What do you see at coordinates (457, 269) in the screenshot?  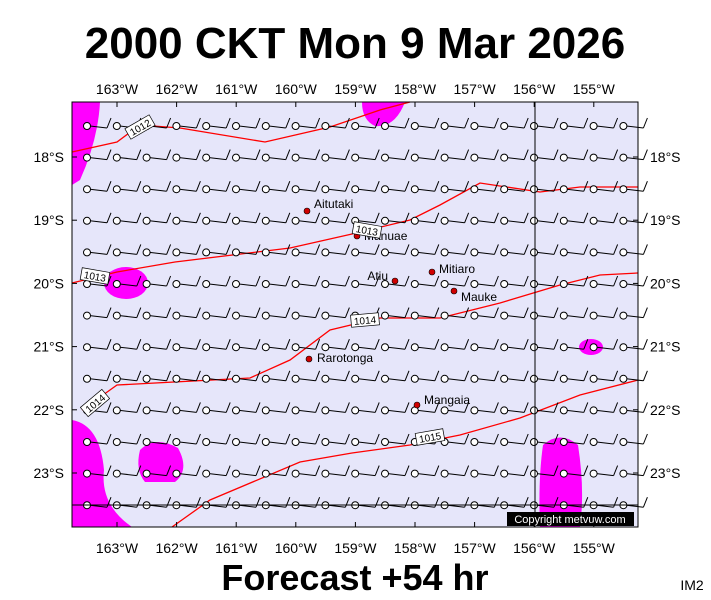 I see `place-label: Mitiaro` at bounding box center [457, 269].